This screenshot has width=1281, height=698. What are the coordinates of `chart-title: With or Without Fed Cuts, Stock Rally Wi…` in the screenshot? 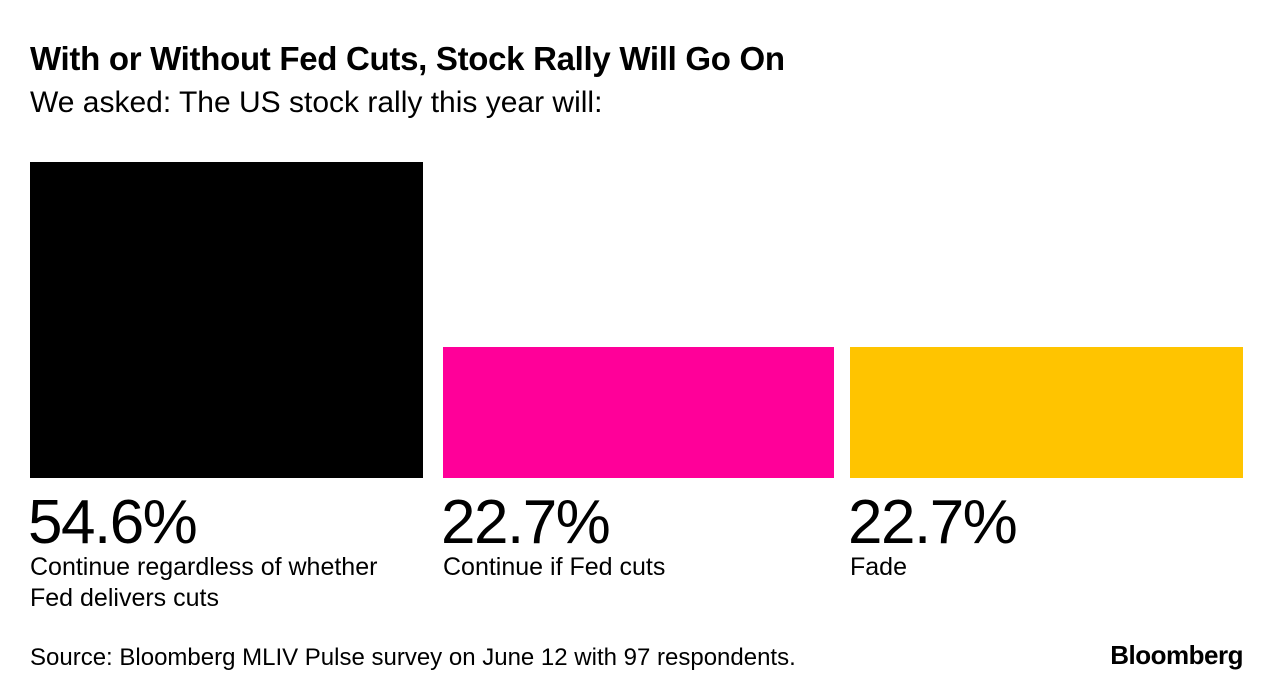 It's located at (407, 58).